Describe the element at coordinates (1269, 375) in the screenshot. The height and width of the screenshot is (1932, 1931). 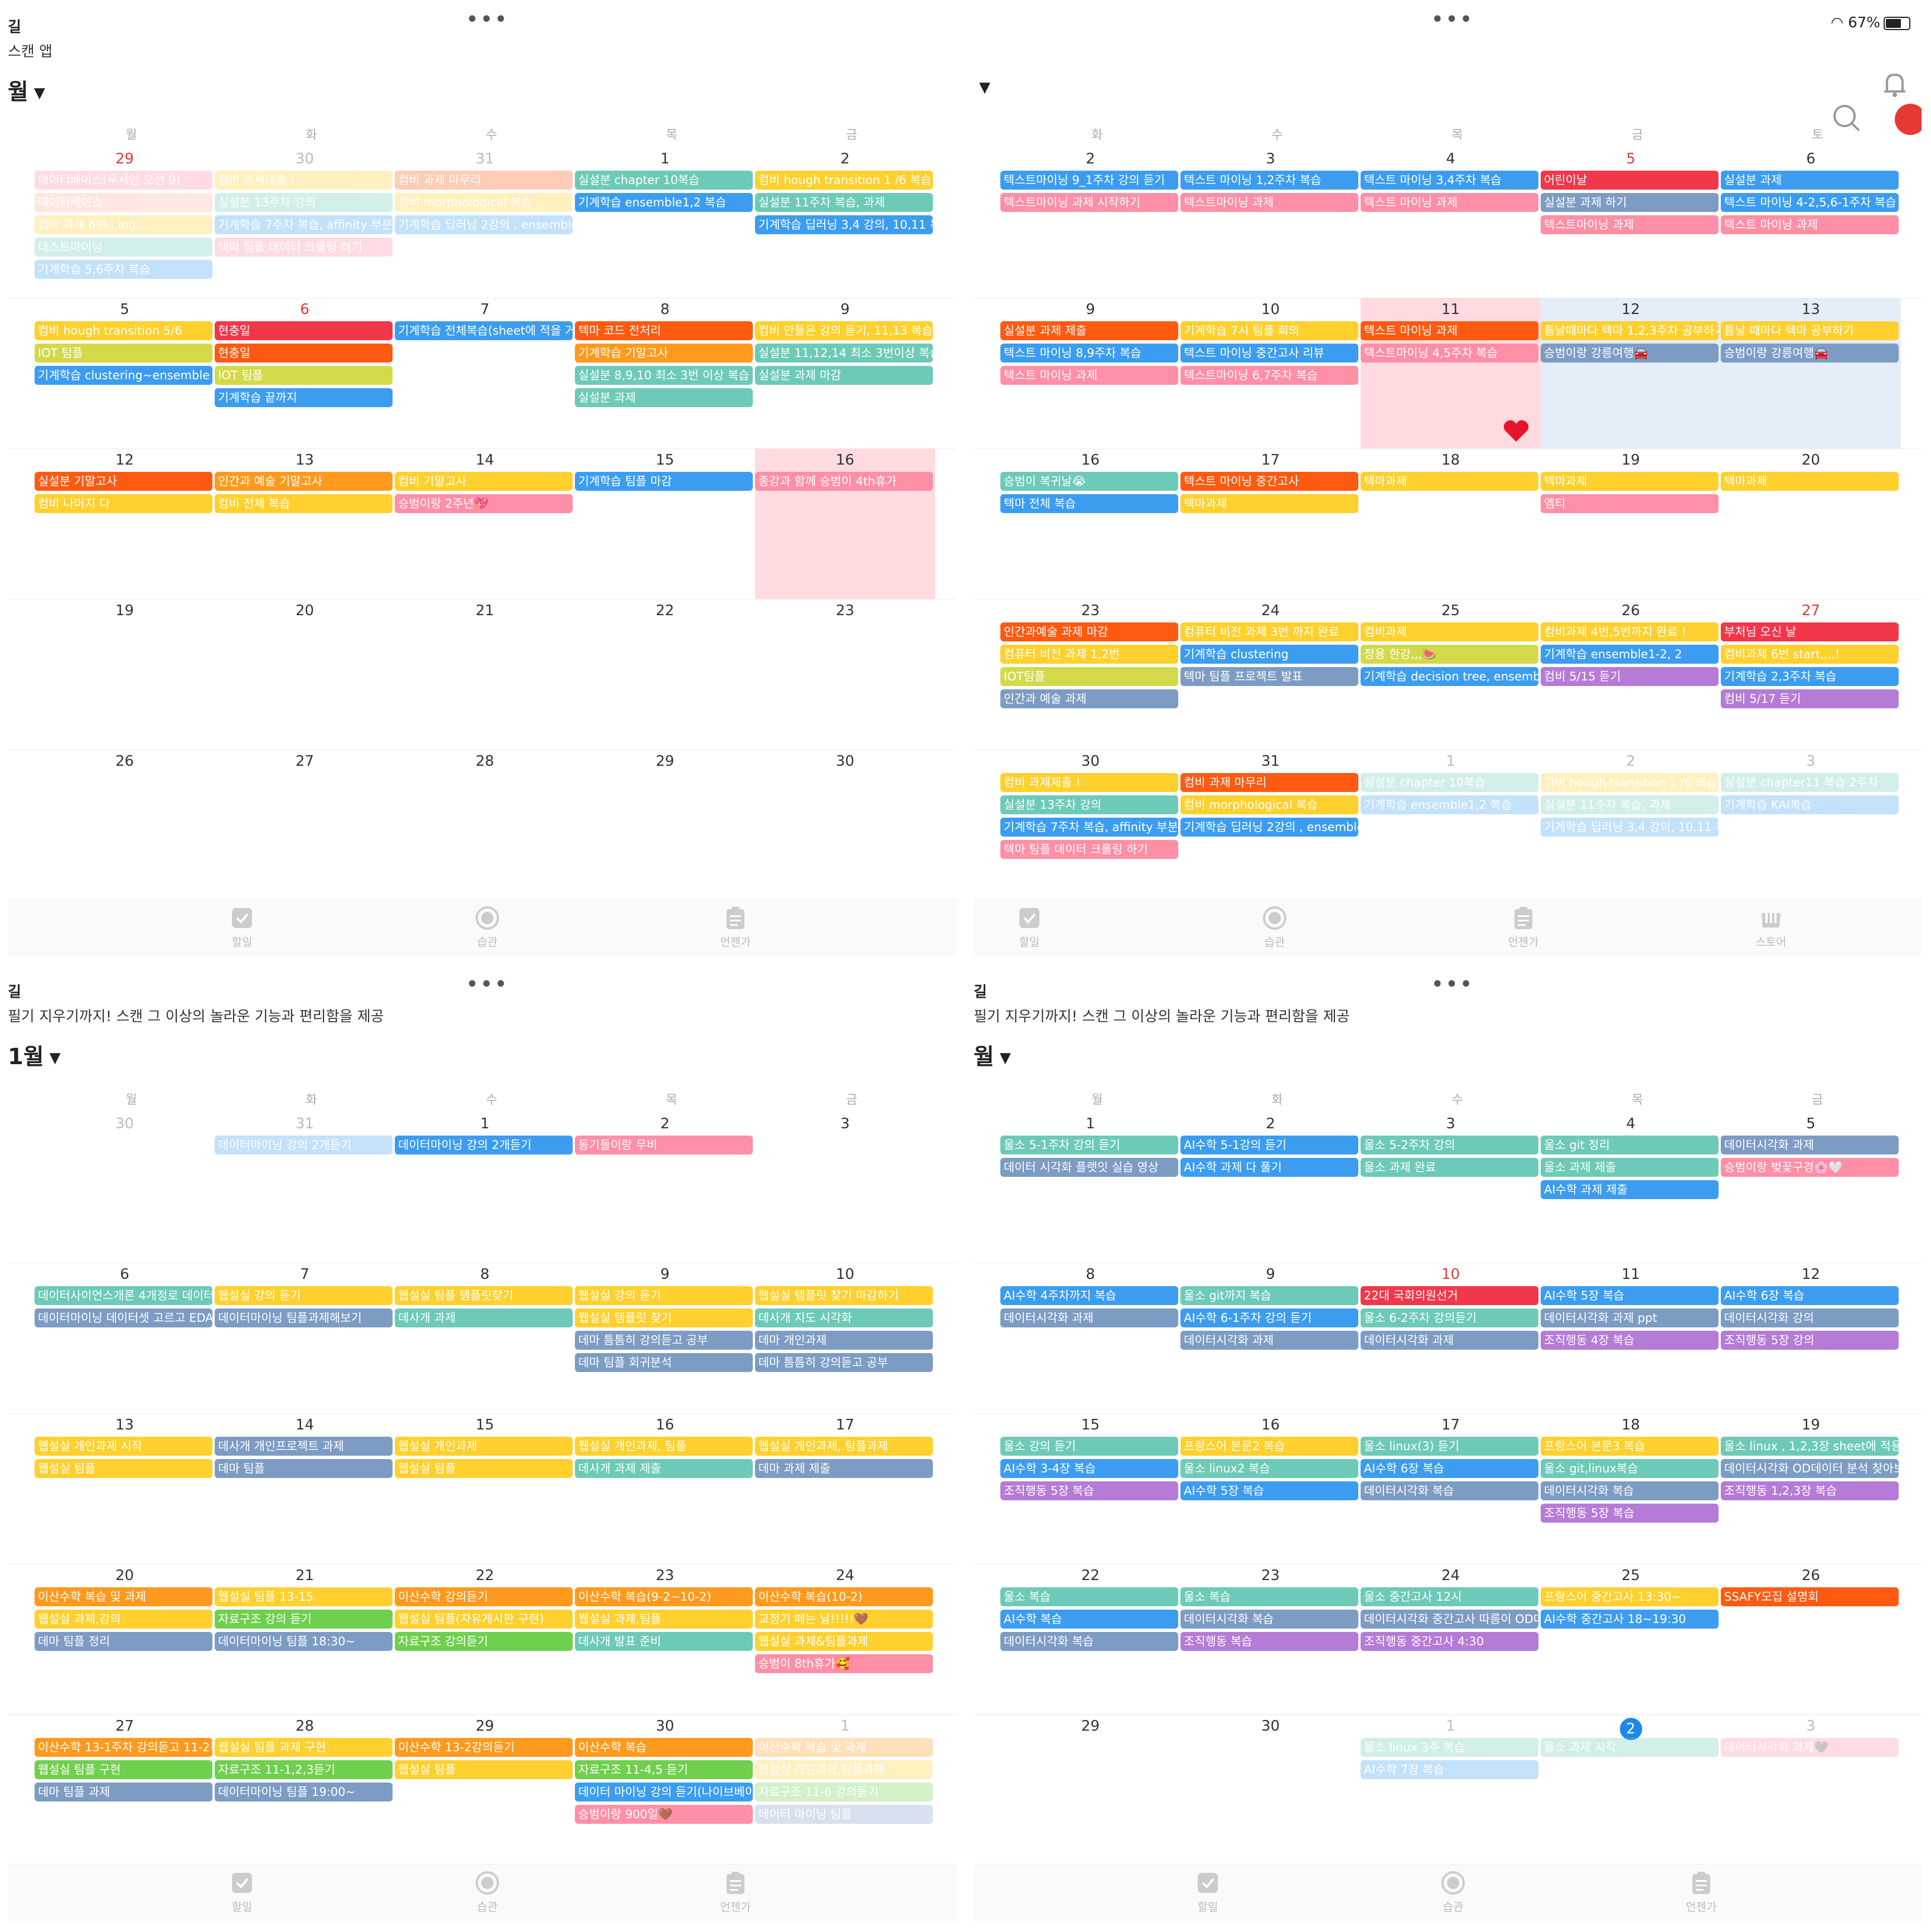
I see `event-chip: 텍스트마이닝 6,7주차 복습` at that location.